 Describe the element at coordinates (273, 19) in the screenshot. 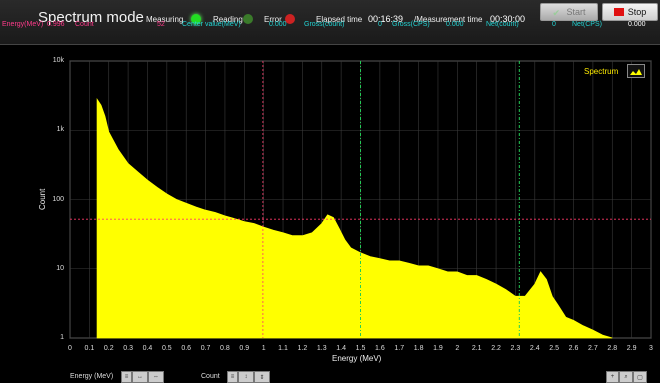

I see `error-label: Error` at that location.